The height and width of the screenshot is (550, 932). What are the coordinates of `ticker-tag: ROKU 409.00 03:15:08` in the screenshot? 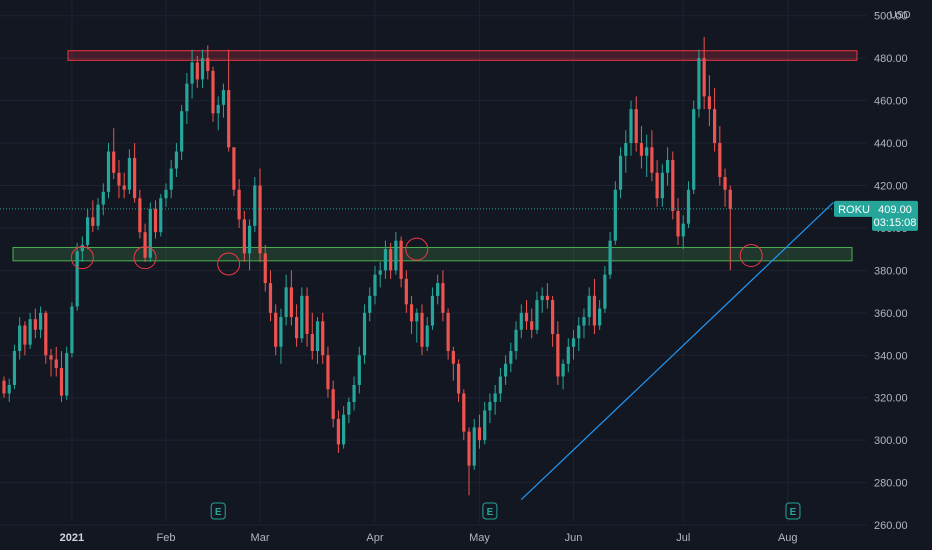 It's located at (876, 215).